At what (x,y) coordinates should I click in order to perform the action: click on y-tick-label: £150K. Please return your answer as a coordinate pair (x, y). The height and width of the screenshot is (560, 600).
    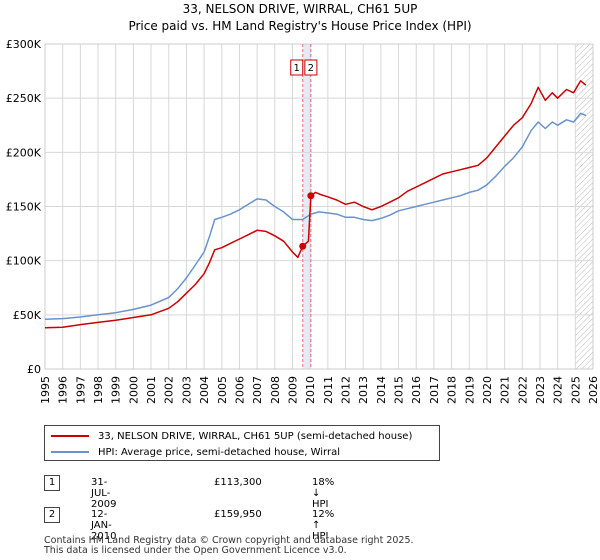
    Looking at the image, I should click on (24, 207).